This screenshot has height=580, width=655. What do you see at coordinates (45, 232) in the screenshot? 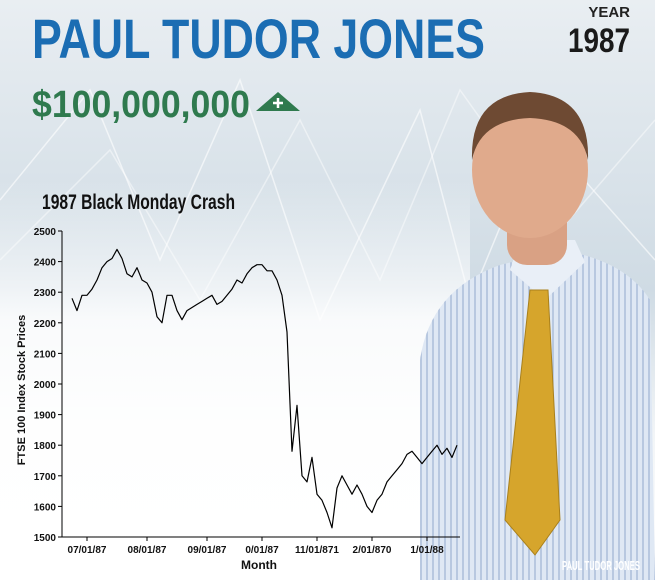
I see `y-tick-label: 2500` at bounding box center [45, 232].